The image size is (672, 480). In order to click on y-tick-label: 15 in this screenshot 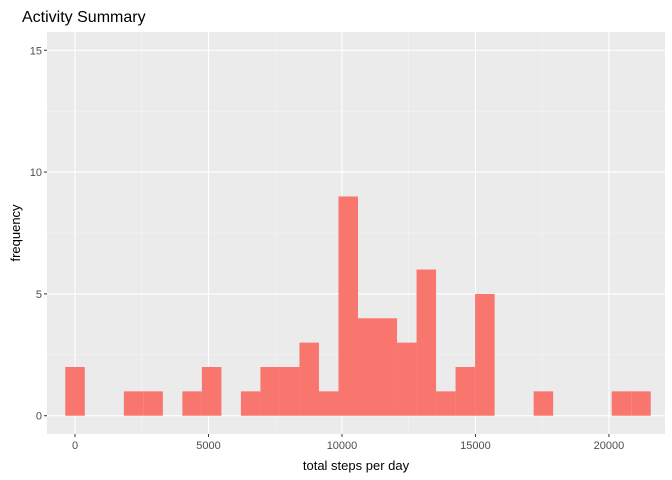, I will do `click(36, 51)`.